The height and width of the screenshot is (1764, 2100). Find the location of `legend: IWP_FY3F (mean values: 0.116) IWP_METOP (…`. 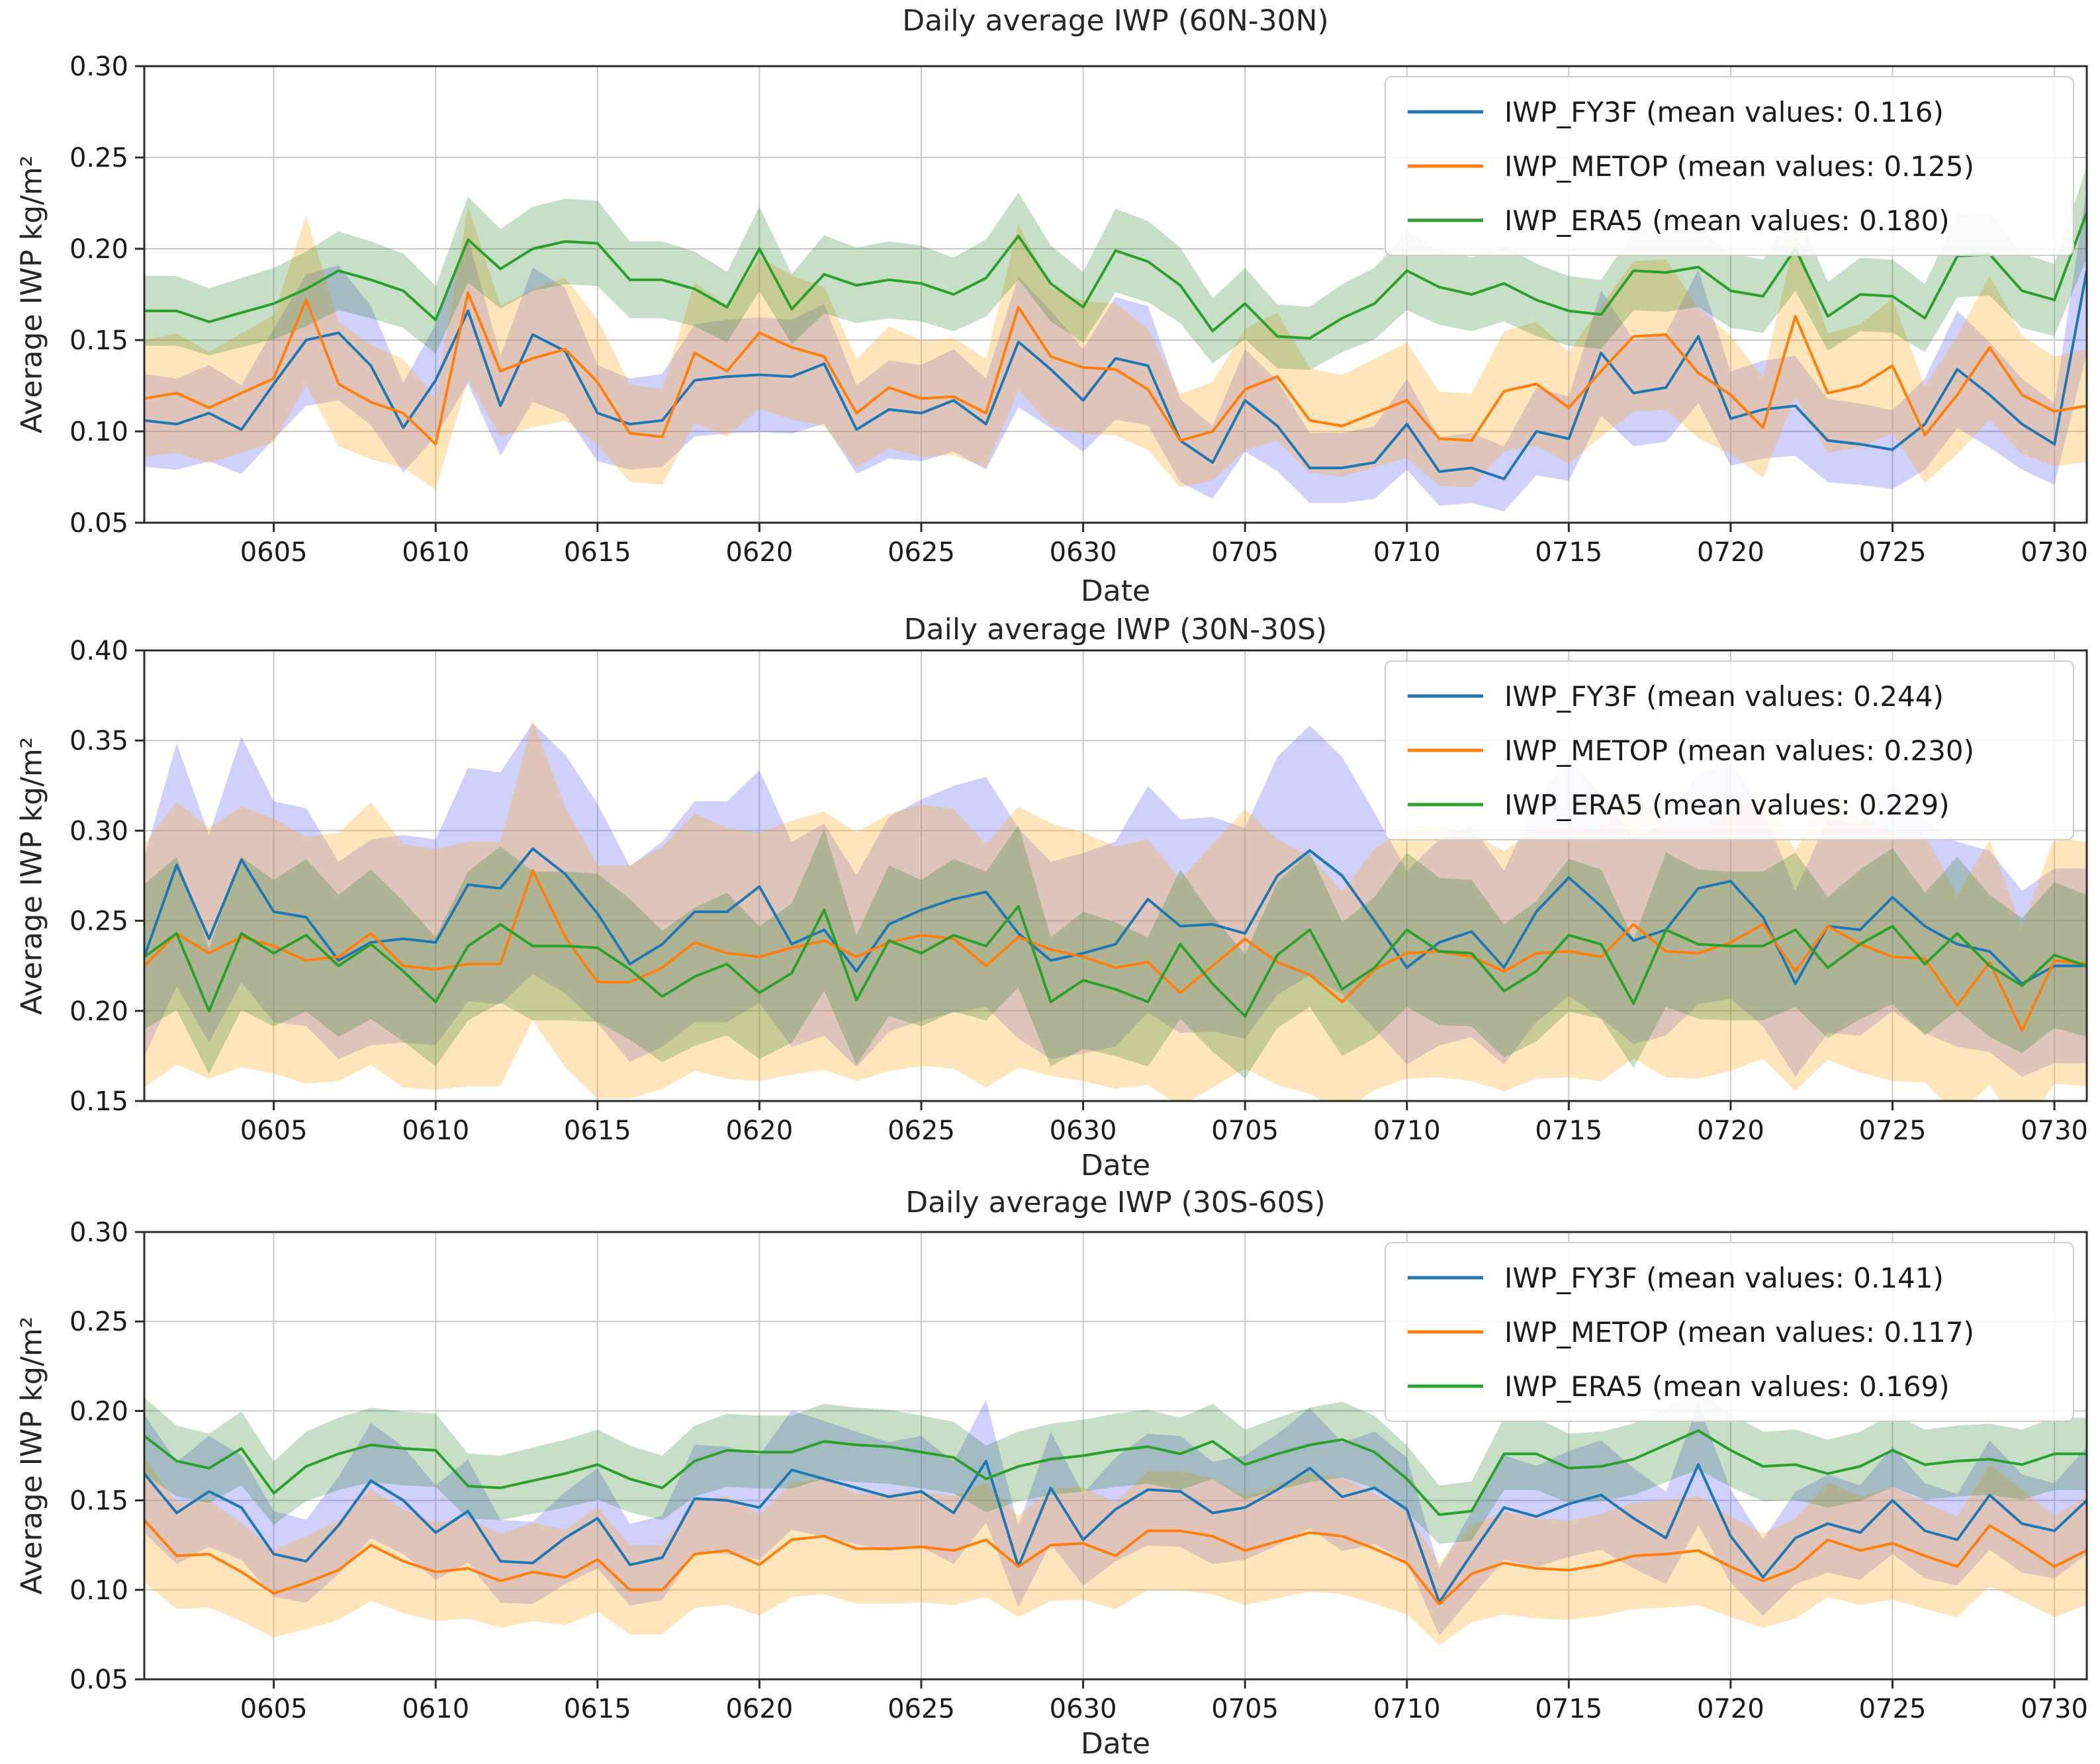

legend: IWP_FY3F (mean values: 0.116) IWP_METOP (… is located at coordinates (1730, 166).